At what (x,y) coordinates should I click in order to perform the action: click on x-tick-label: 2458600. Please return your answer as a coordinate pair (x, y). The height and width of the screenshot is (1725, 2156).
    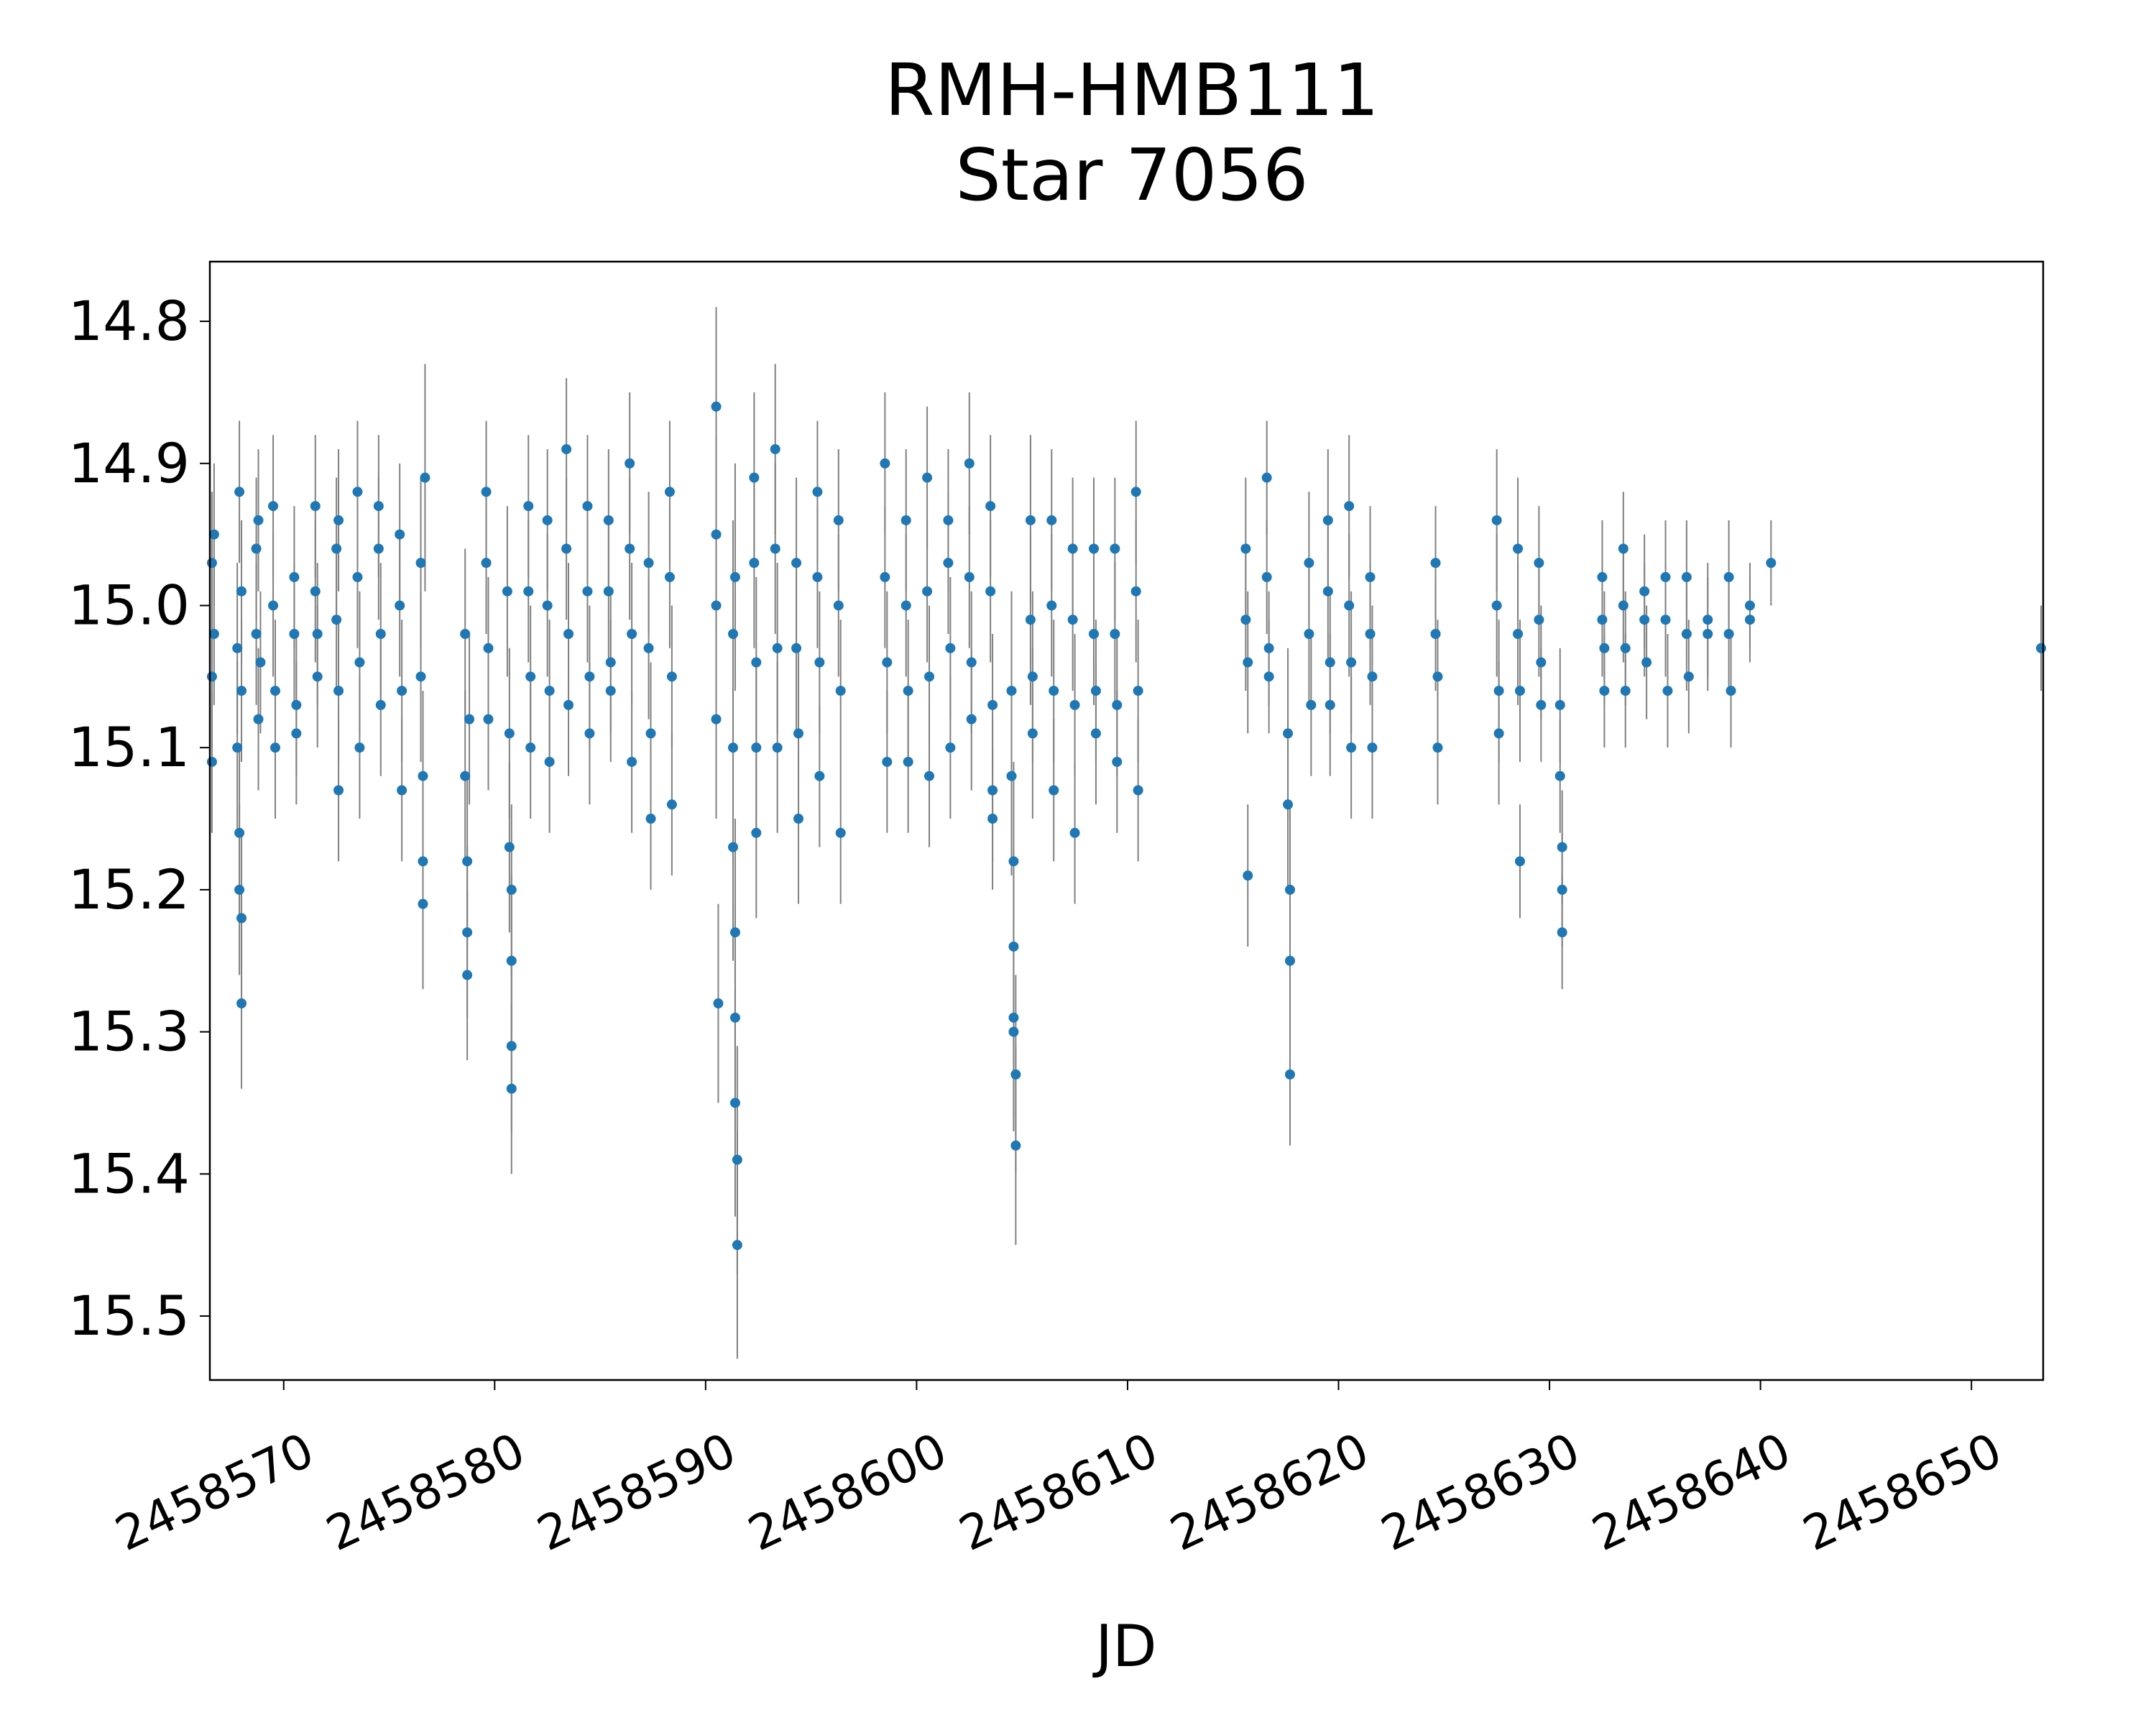
    Looking at the image, I should click on (847, 1492).